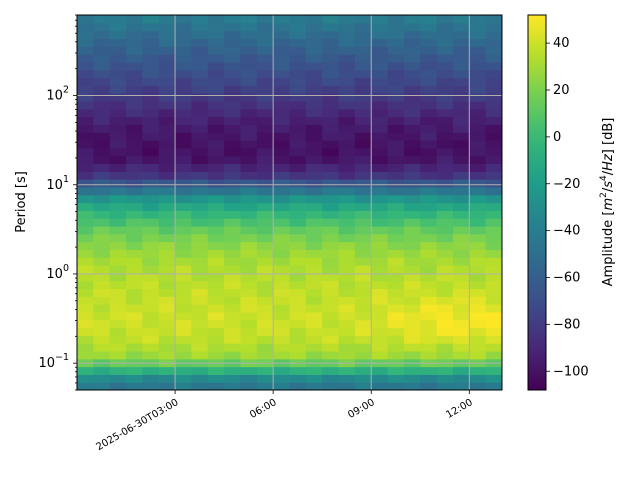 Image resolution: width=640 pixels, height=480 pixels. Describe the element at coordinates (57, 202) in the screenshot. I see `y-axis-ticks: 10−1 100 101 102` at that location.